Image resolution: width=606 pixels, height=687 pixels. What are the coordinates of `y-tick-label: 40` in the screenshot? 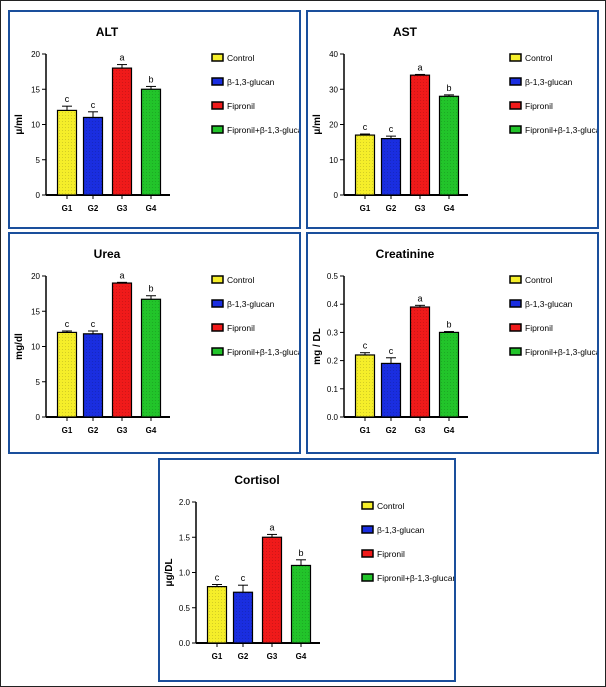 It's located at (333, 54).